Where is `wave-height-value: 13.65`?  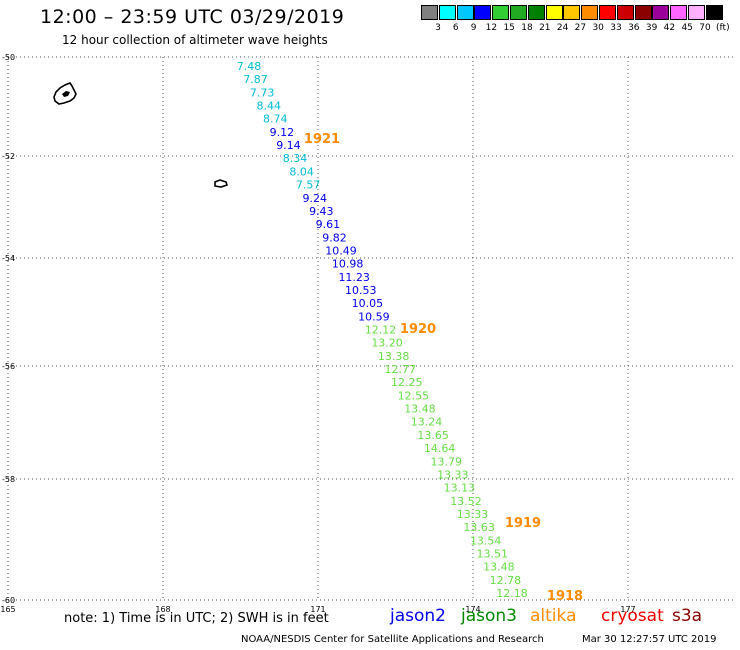 wave-height-value: 13.65 is located at coordinates (433, 435).